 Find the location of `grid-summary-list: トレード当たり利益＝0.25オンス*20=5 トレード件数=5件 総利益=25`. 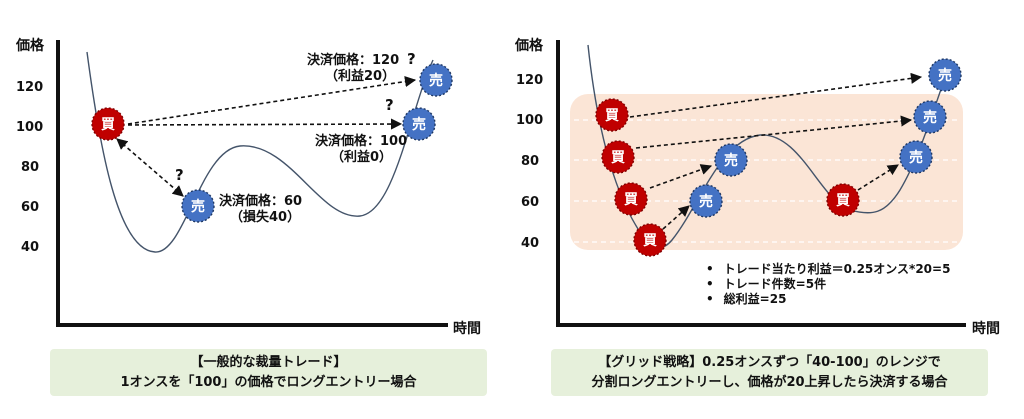

grid-summary-list: トレード当たり利益＝0.25オンス*20=5 トレード件数=5件 総利益=25 is located at coordinates (828, 284).